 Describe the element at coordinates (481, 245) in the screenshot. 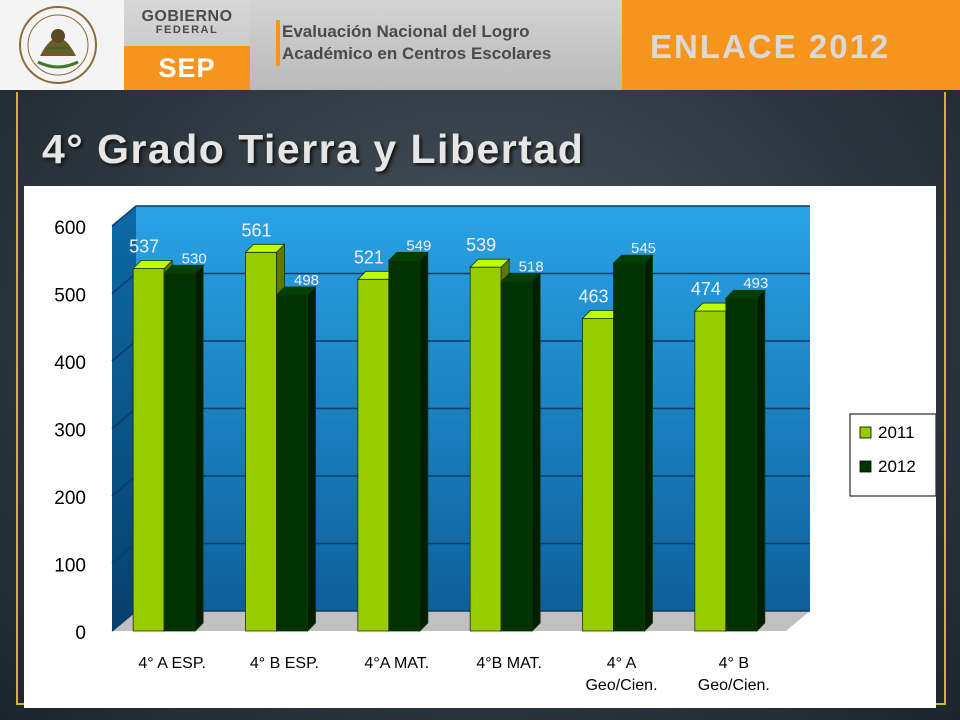

I see `data-label-2011: 539` at that location.